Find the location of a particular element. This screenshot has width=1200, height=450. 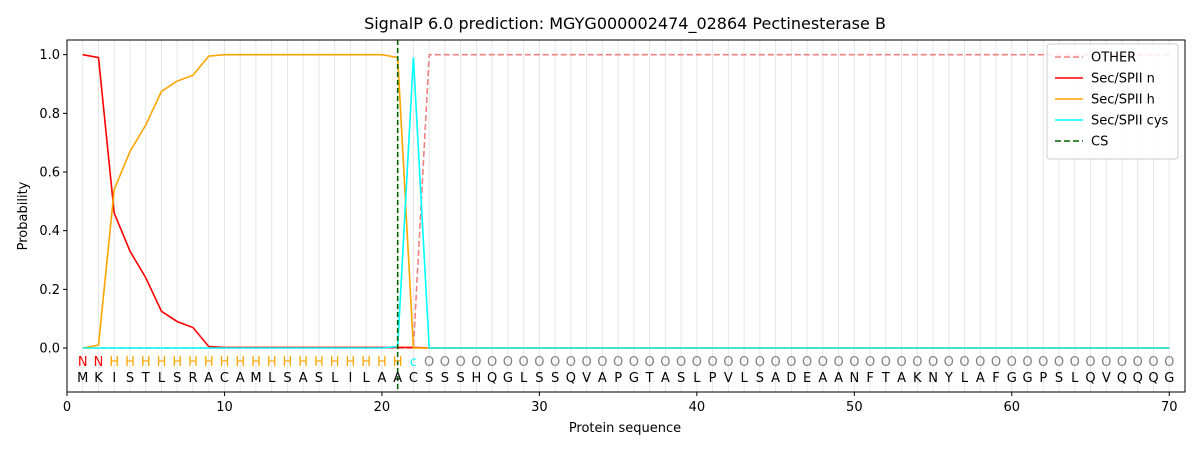

legend: OTHER Sec/SPII n Sec/SPII h Sec/SPII cys CS is located at coordinates (1112, 101).